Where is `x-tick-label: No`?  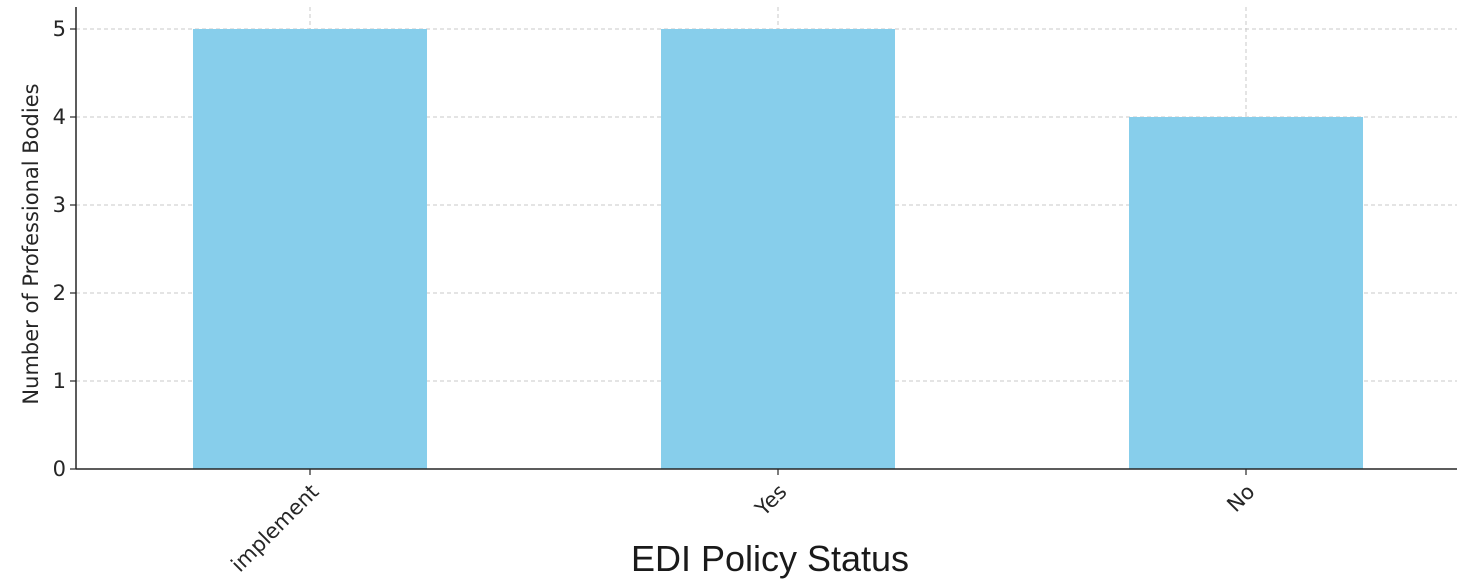 x-tick-label: No is located at coordinates (1240, 498).